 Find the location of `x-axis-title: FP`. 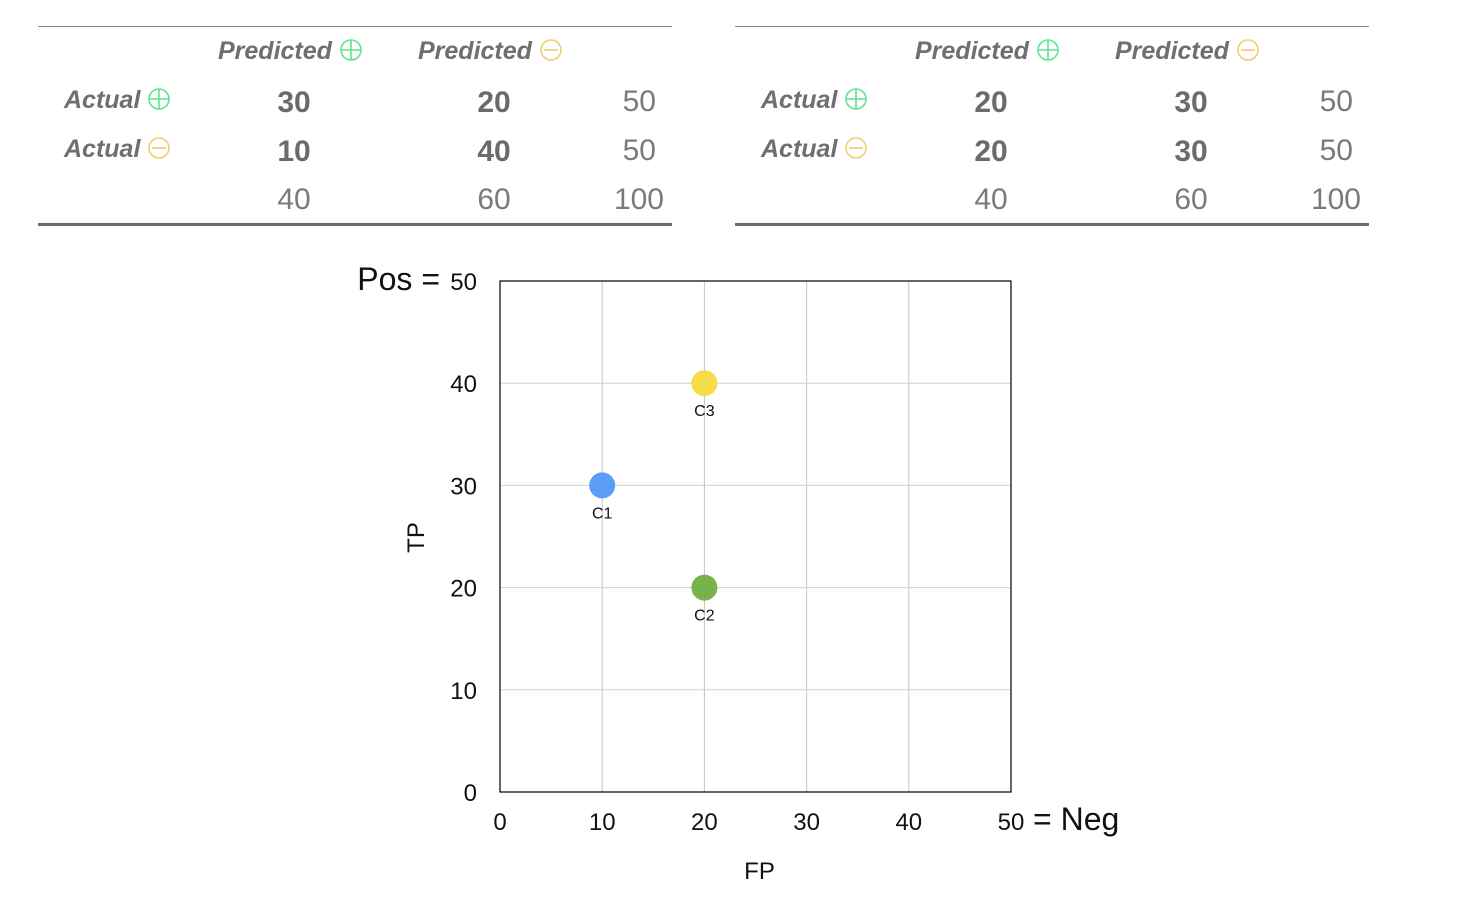

x-axis-title: FP is located at coordinates (759, 871).